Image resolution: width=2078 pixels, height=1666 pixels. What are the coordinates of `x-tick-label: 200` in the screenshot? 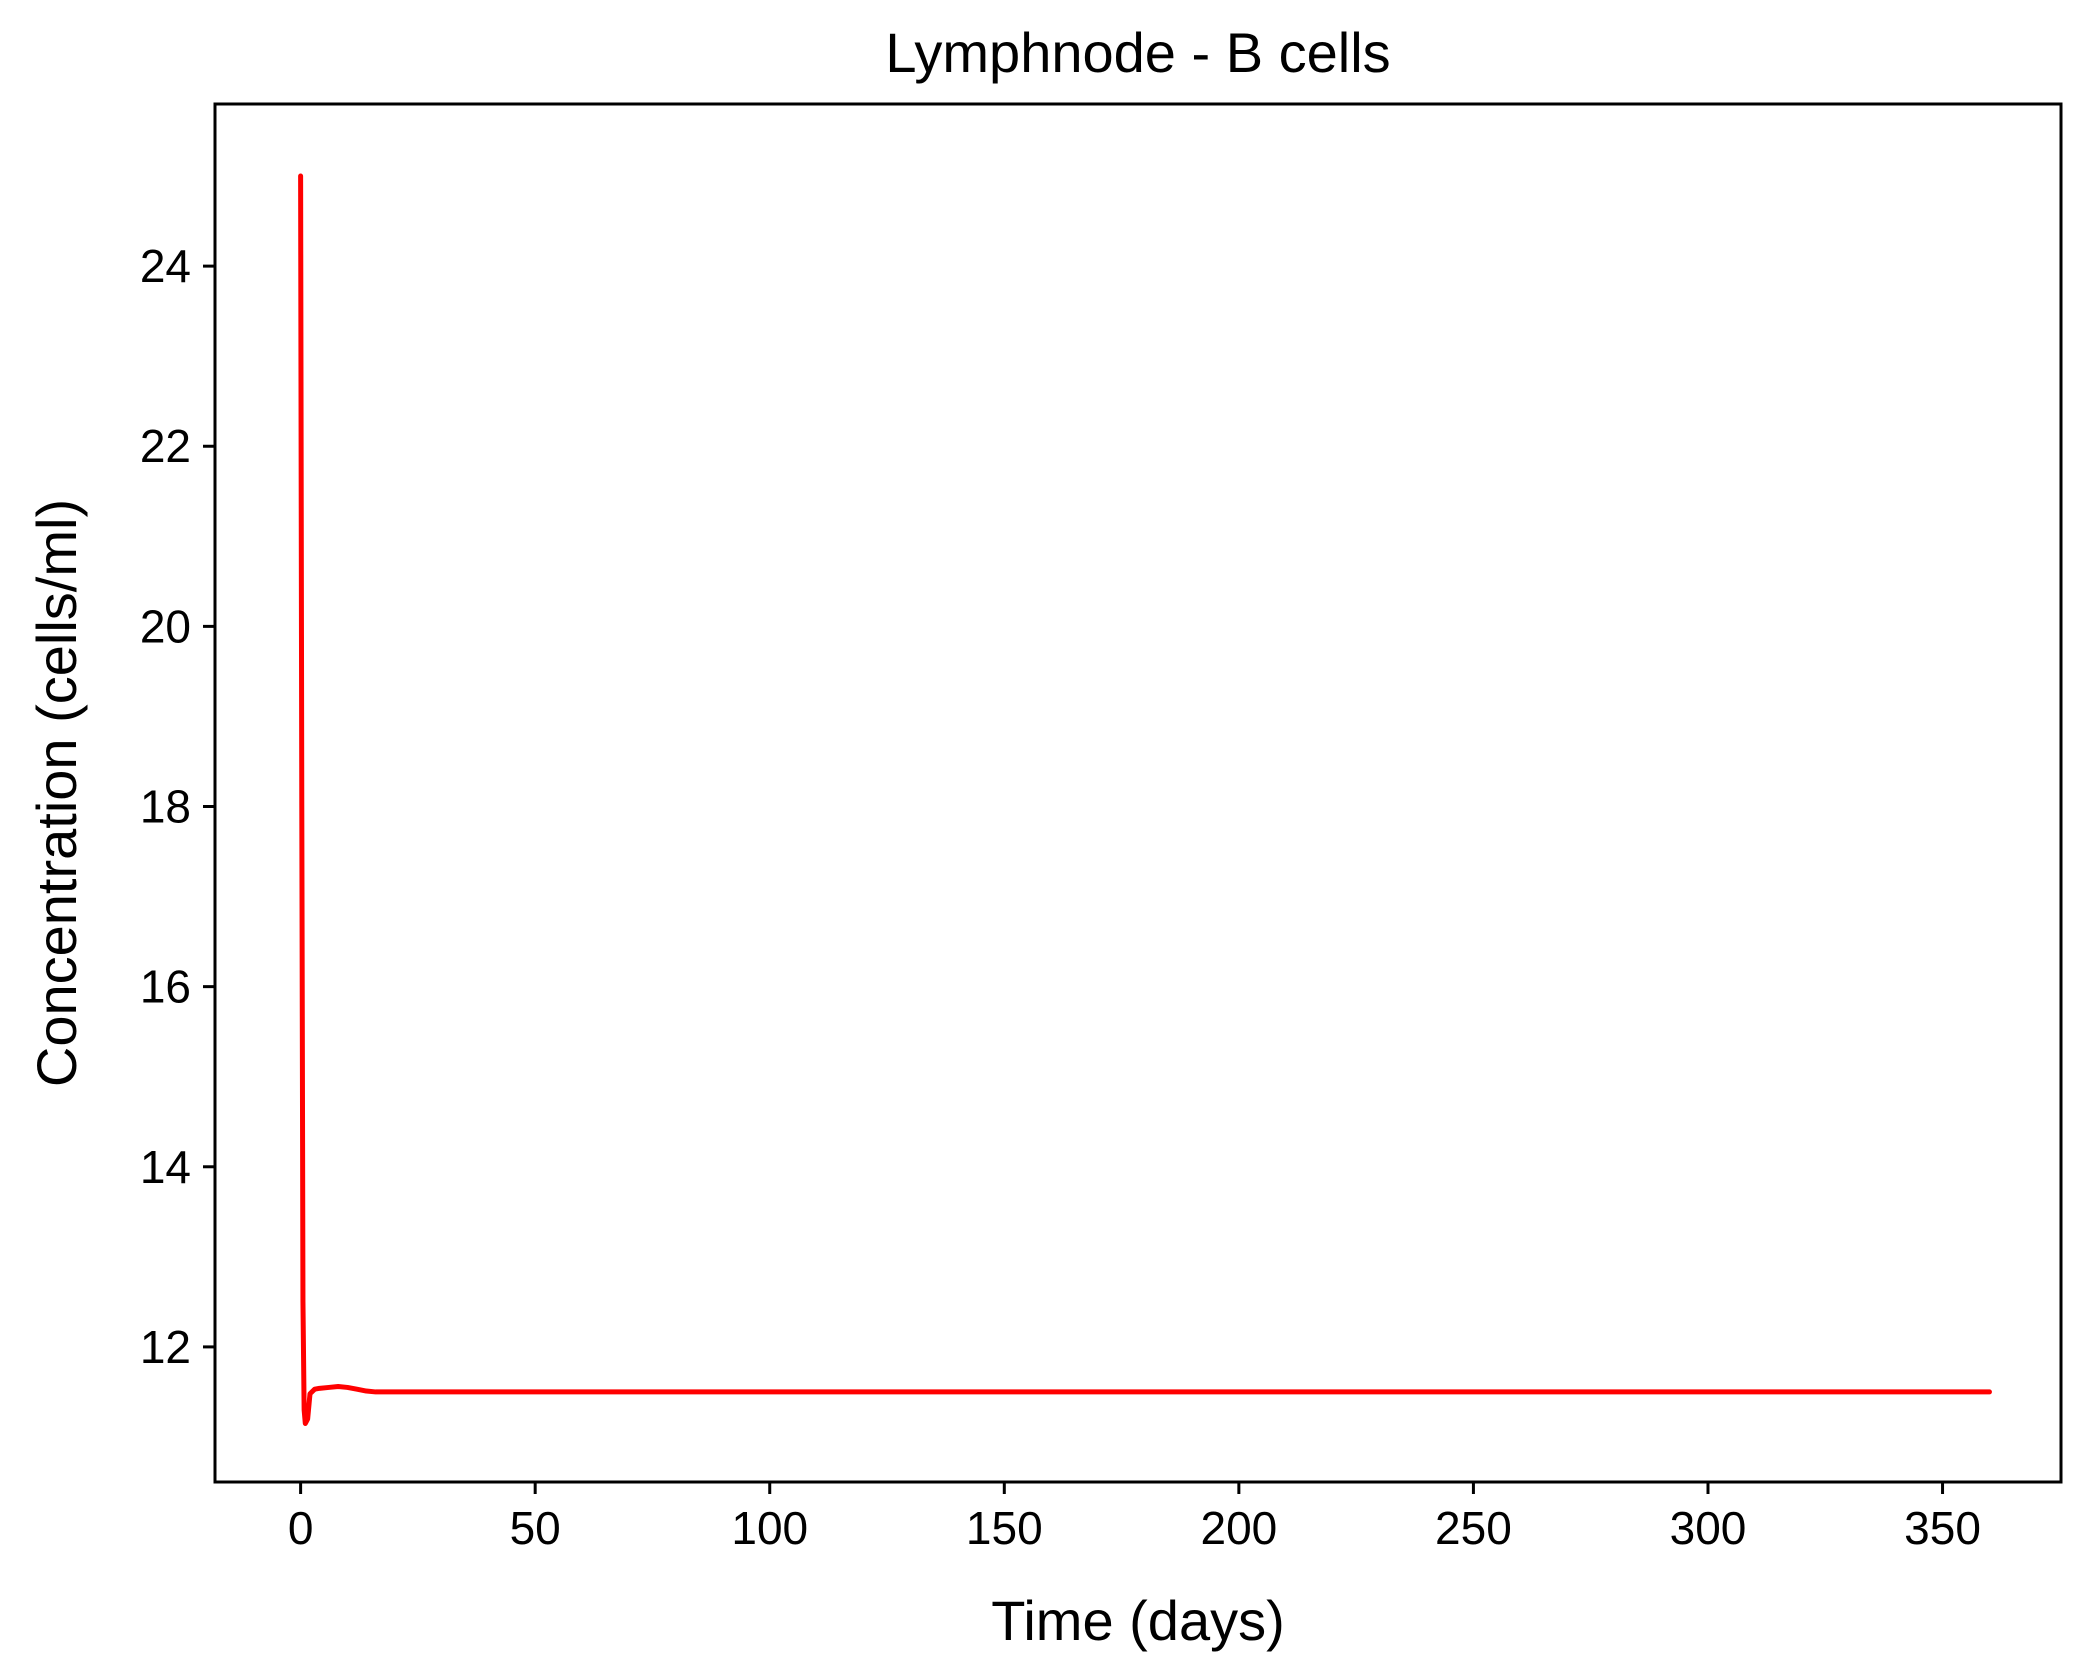 It's located at (1238, 1528).